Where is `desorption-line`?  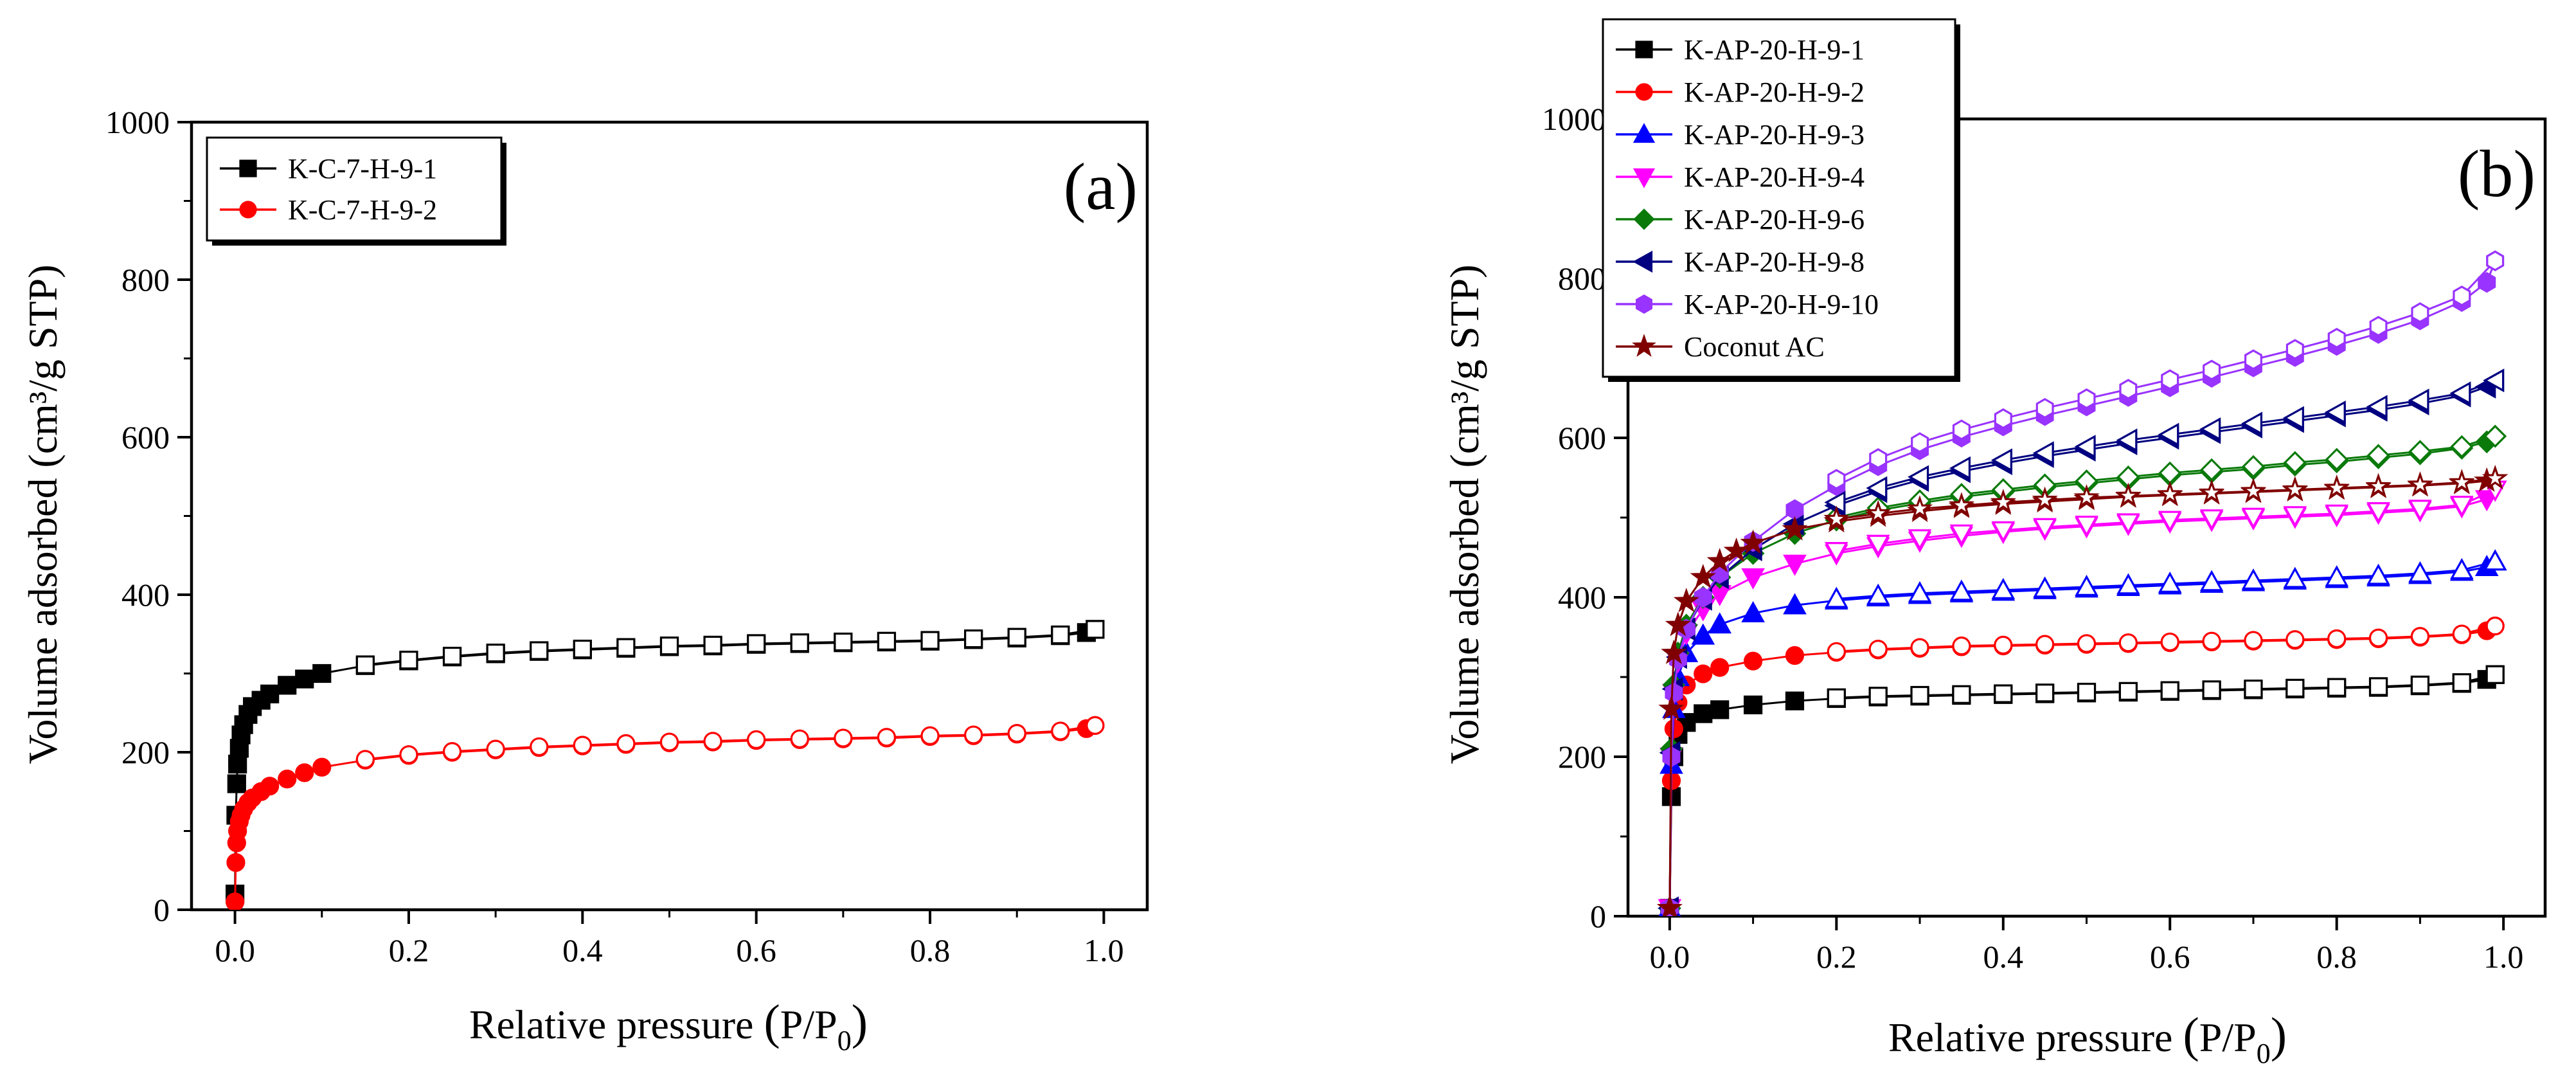 desorption-line is located at coordinates (730, 647).